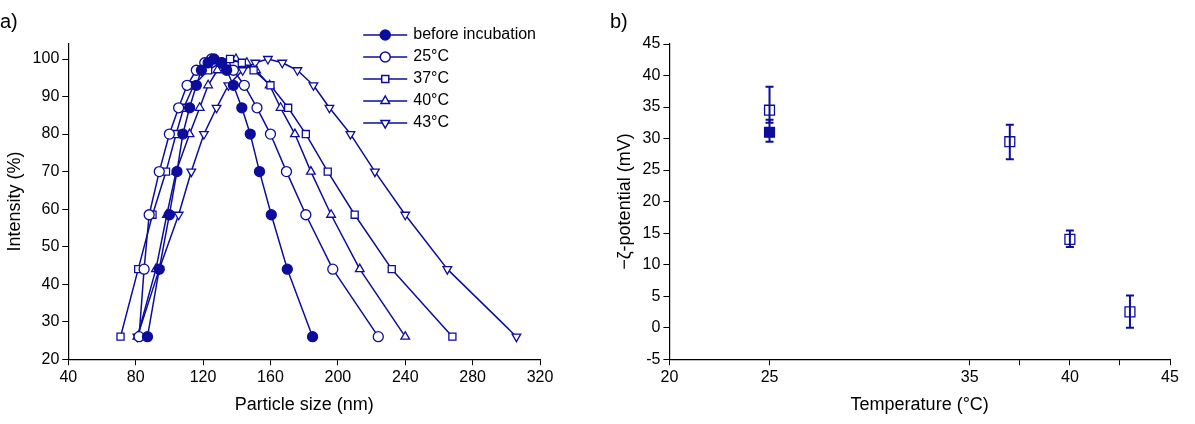 This screenshot has height=424, width=1195. What do you see at coordinates (405, 377) in the screenshot?
I see `x-tick-label: 240` at bounding box center [405, 377].